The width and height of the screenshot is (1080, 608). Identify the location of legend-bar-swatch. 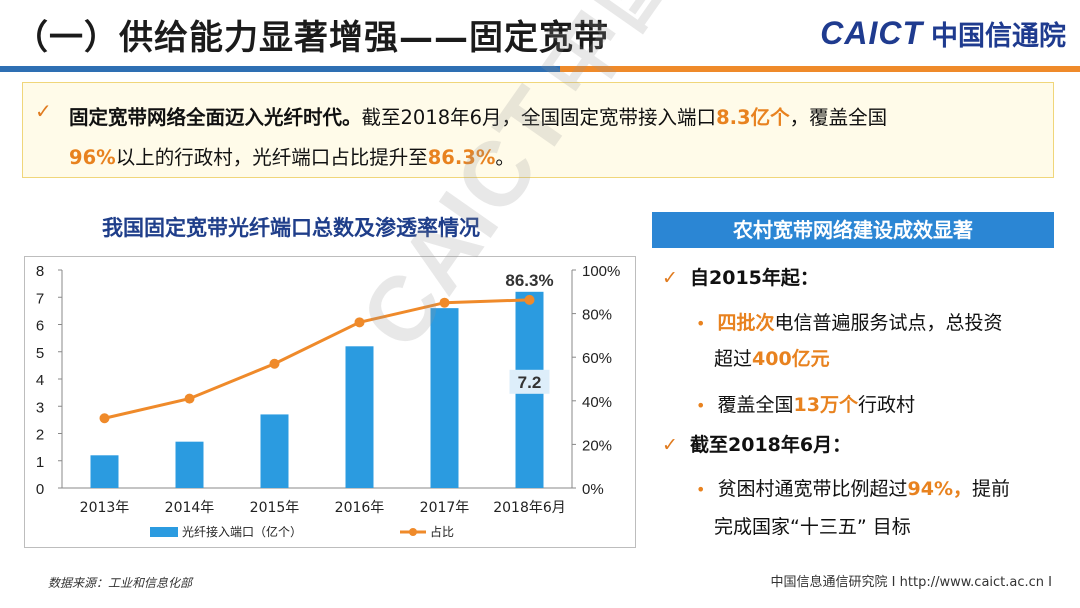
(164, 532).